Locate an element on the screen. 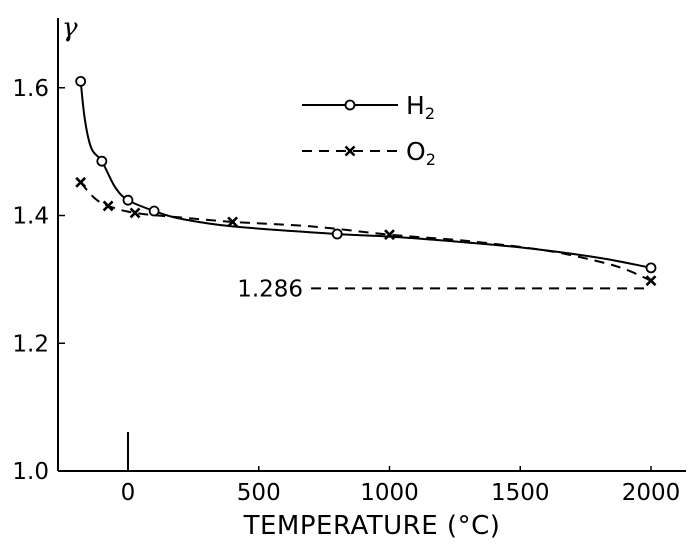 This screenshot has height=552, width=691. legend-o2-label: O2 is located at coordinates (421, 153).